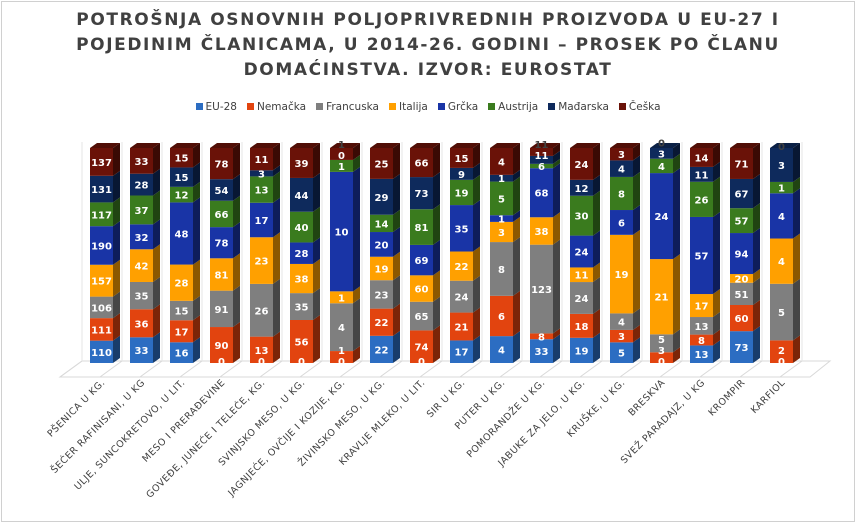  I want to click on data-label: 20, so click(382, 245).